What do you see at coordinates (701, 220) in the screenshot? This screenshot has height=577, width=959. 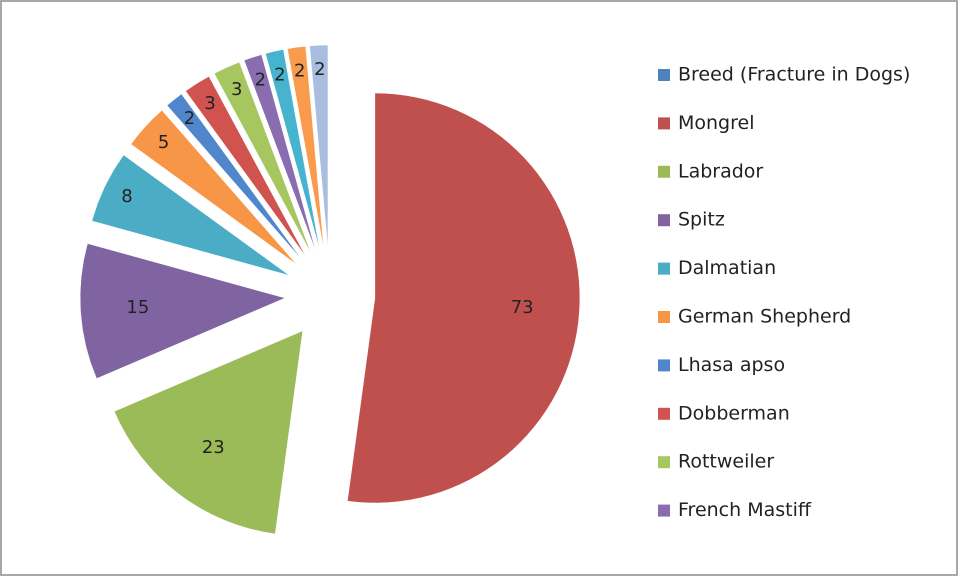 I see `legend-label: Spitz` at bounding box center [701, 220].